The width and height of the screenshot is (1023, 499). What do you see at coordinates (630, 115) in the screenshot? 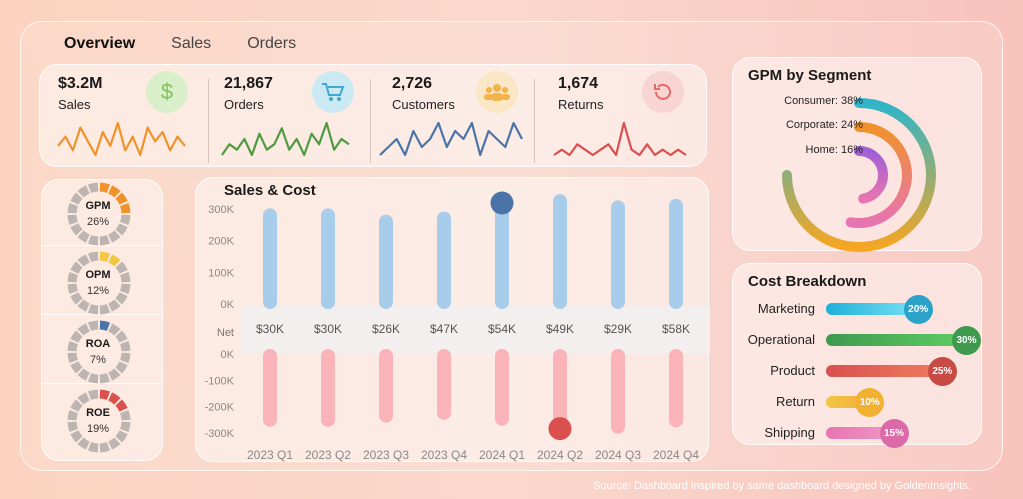
I see `kpi-returns: 1,674 Returns` at bounding box center [630, 115].